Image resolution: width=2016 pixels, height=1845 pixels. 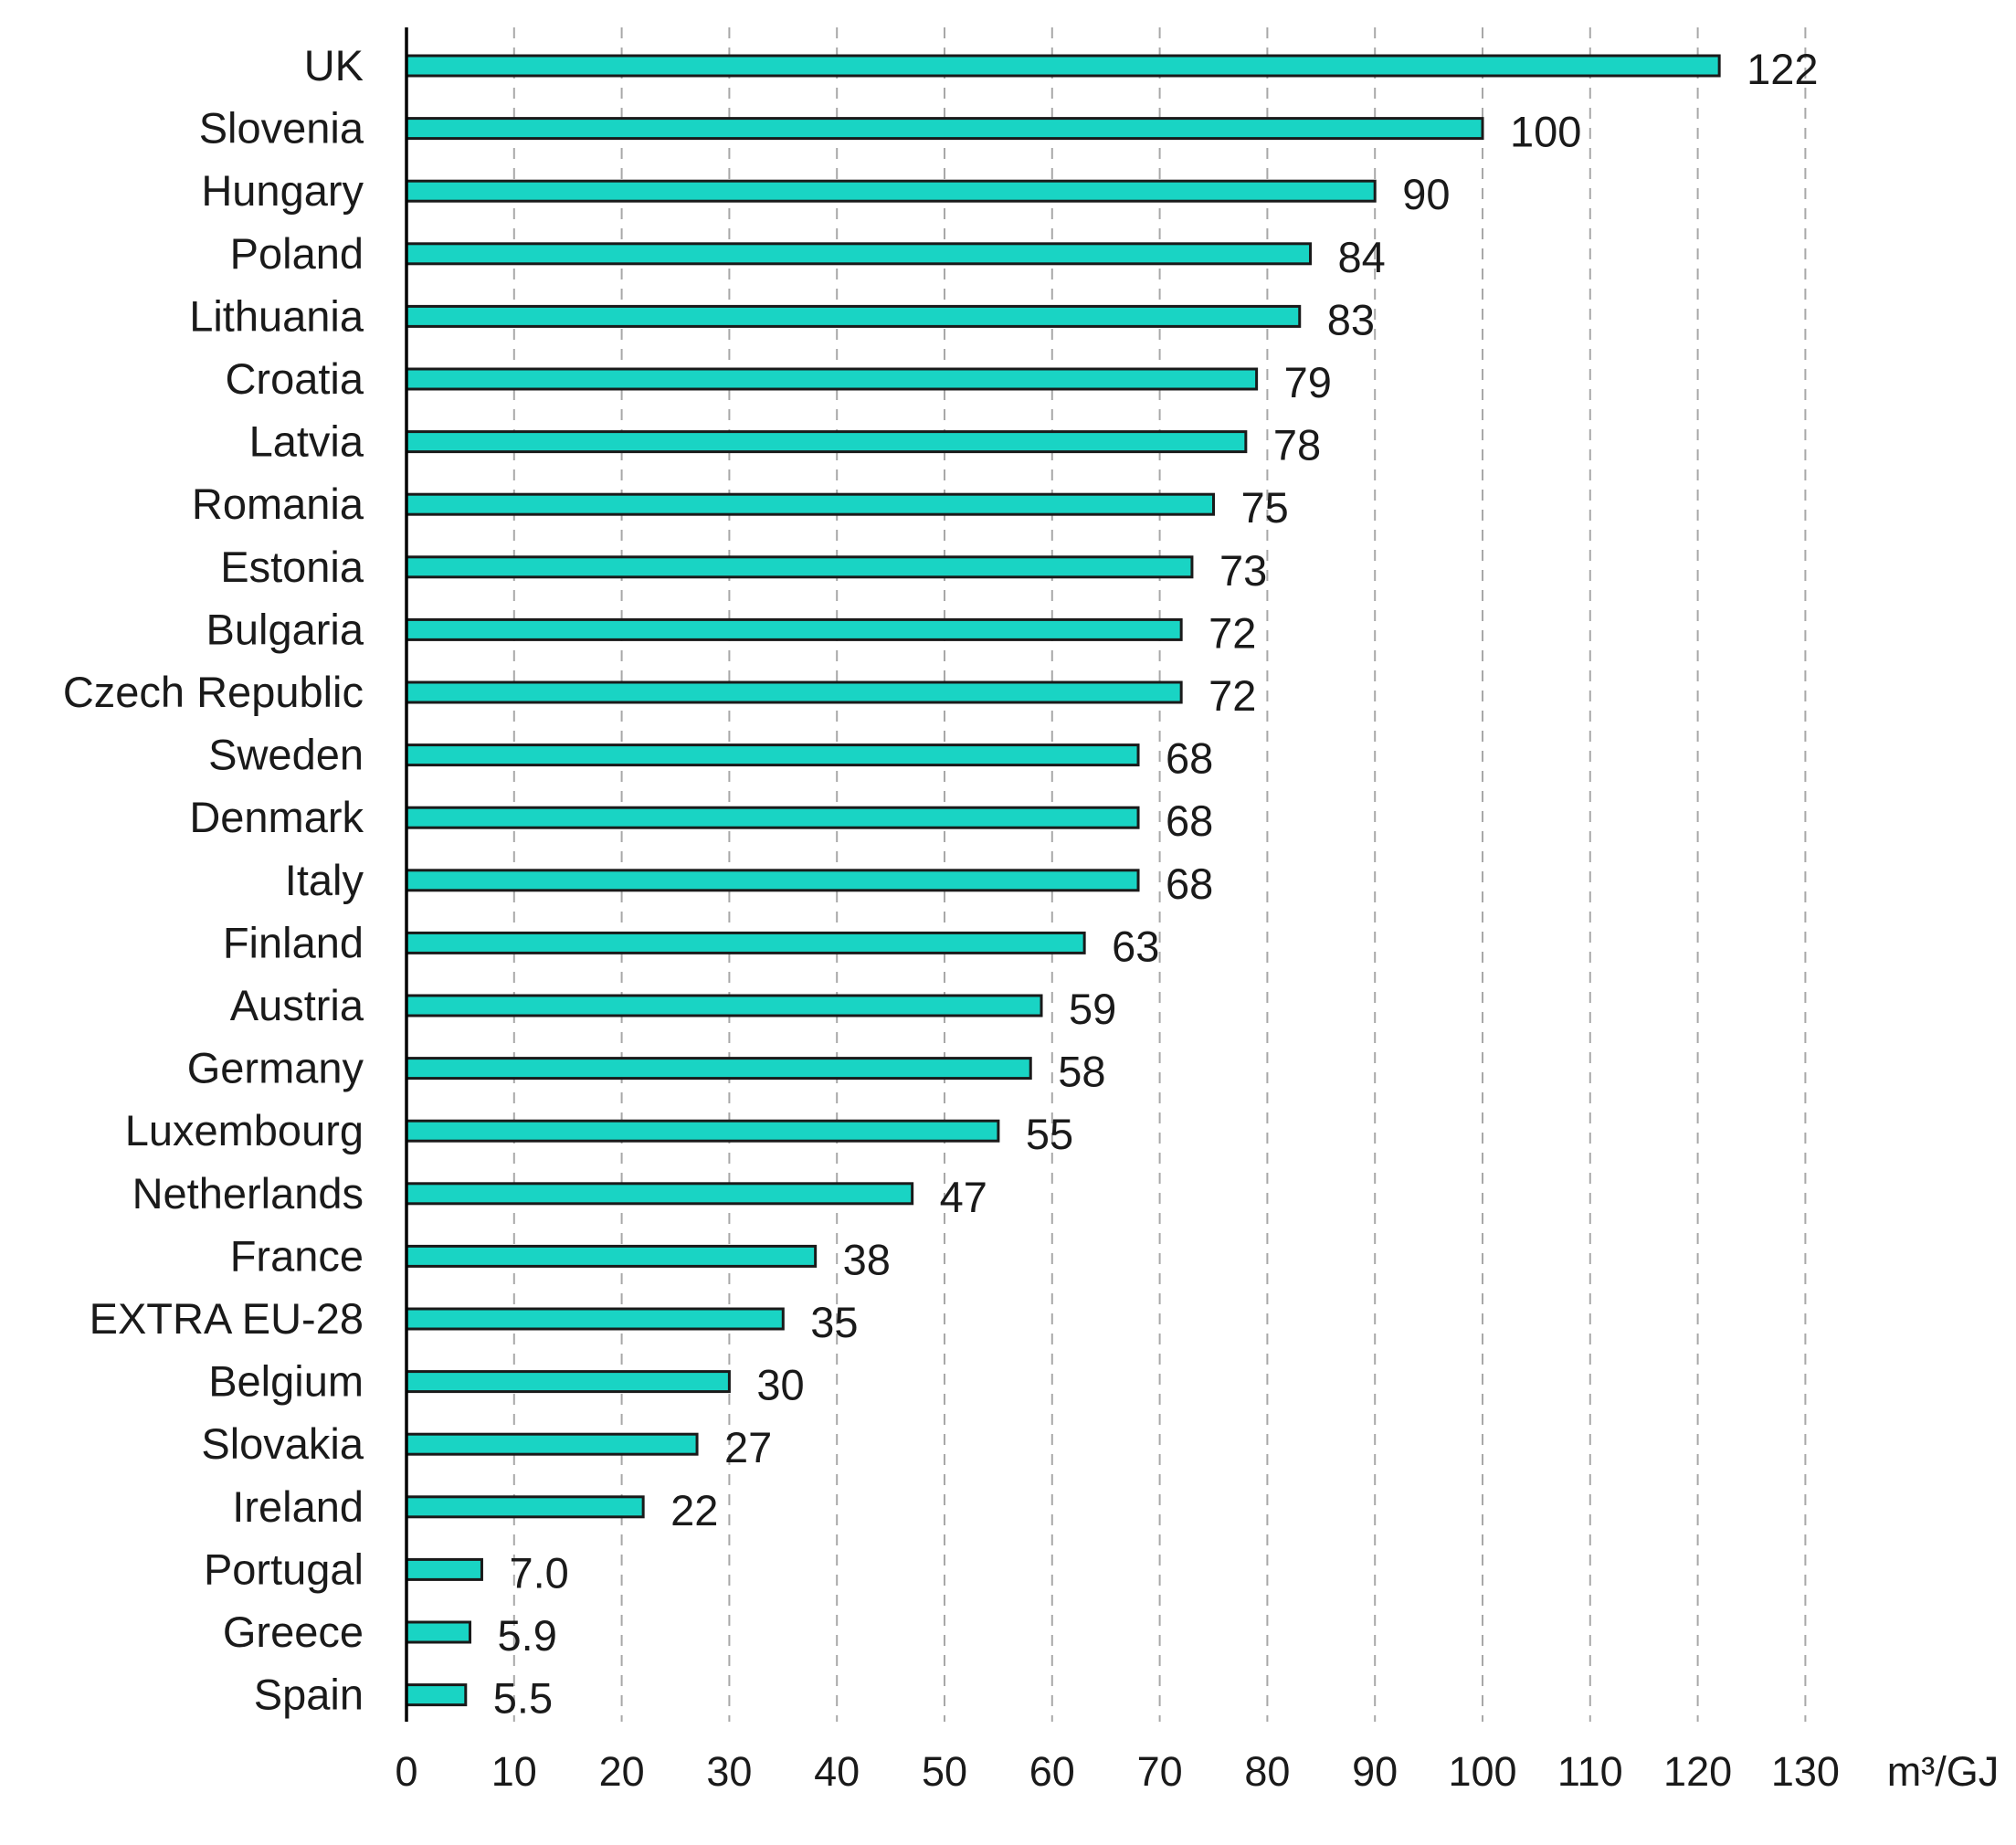 What do you see at coordinates (278, 504) in the screenshot?
I see `category-label-7: Romania` at bounding box center [278, 504].